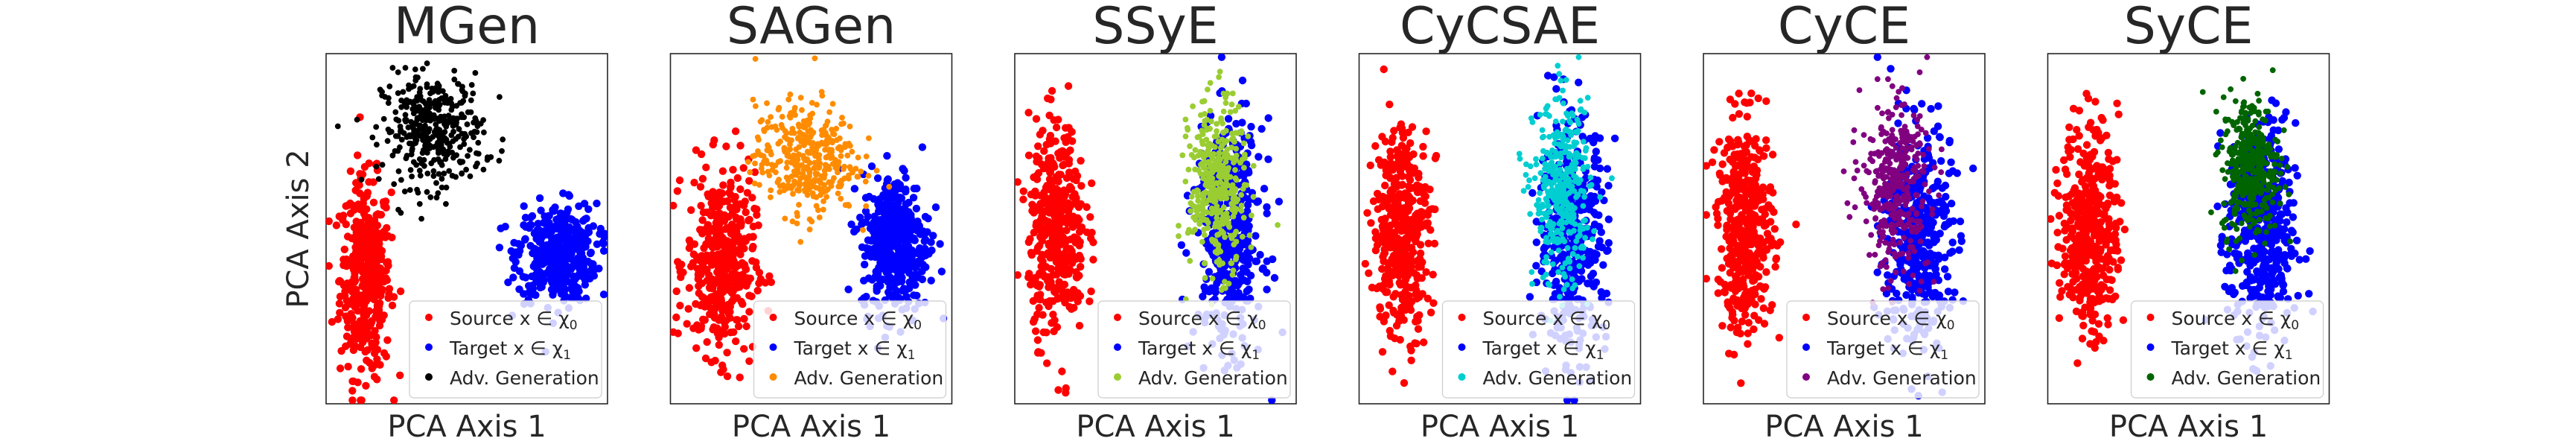 The image size is (2576, 447). Describe the element at coordinates (811, 427) in the screenshot. I see `x-axis-label: PCA Axis 1` at that location.